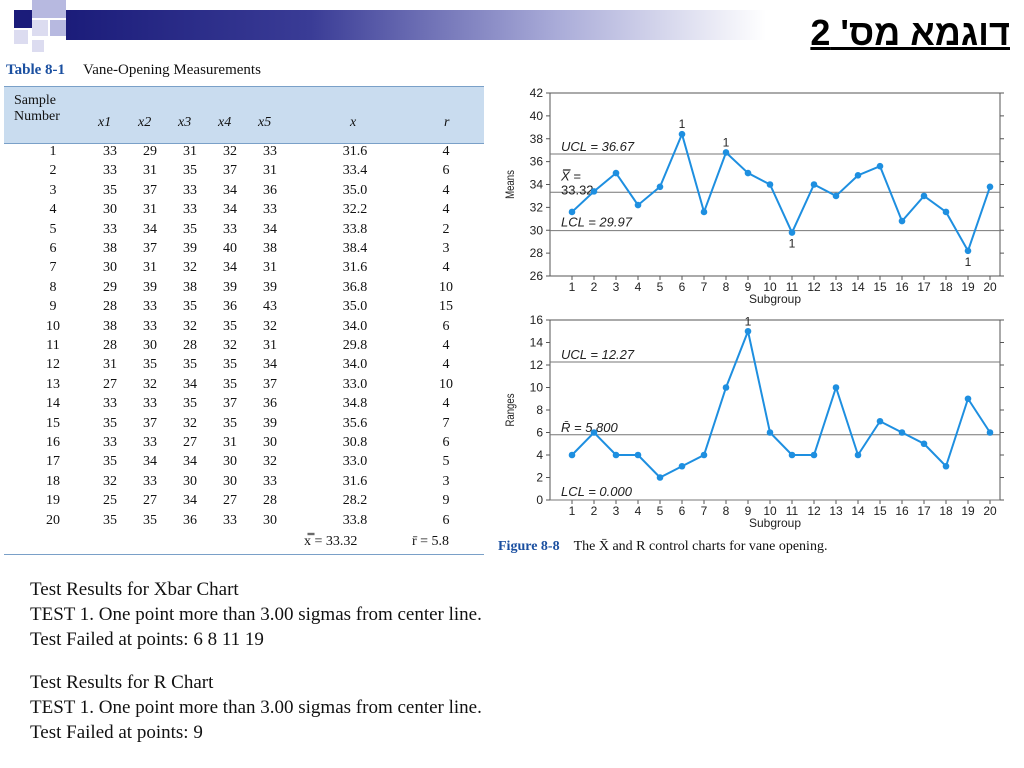 This screenshot has width=1024, height=768. Describe the element at coordinates (134, 589) in the screenshot. I see `xbar-results-title: Test Results for Xbar Chart` at that location.